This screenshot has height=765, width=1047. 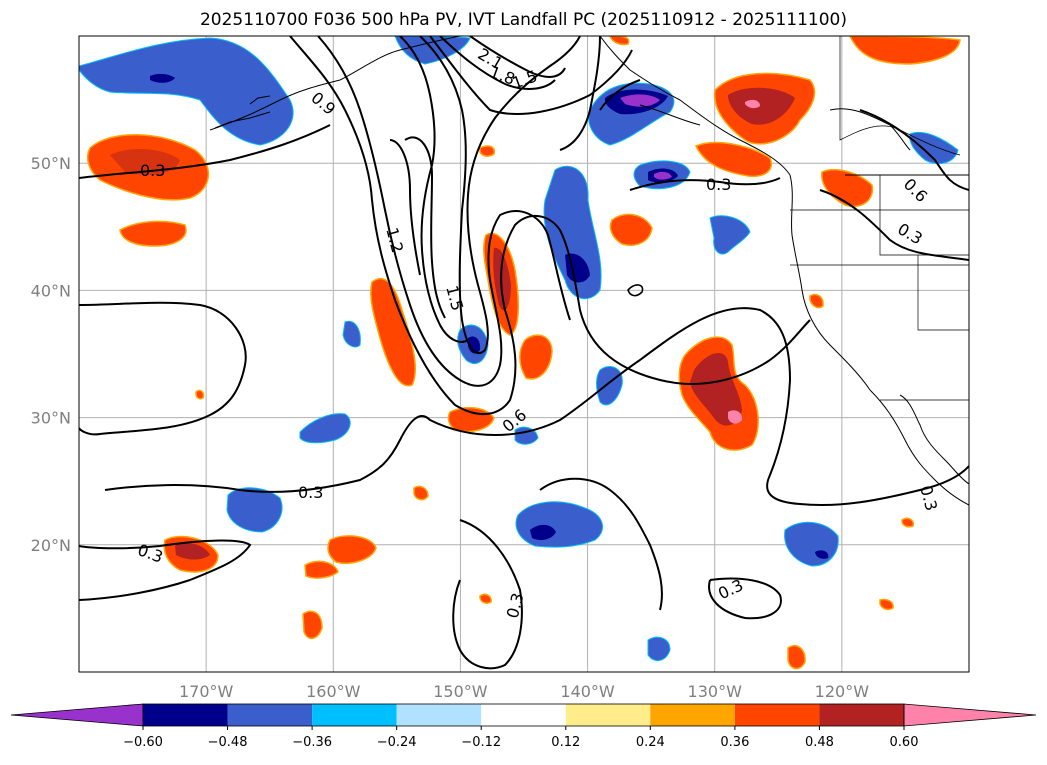 What do you see at coordinates (819, 742) in the screenshot?
I see `colorbar-tick-label: 0.48` at bounding box center [819, 742].